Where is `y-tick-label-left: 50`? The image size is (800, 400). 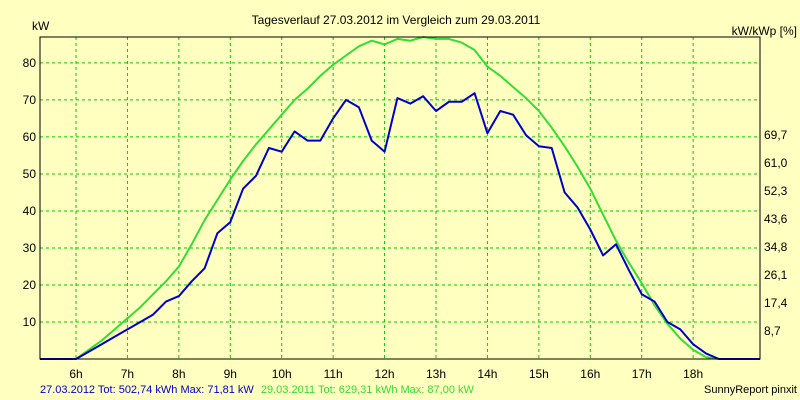 y-tick-label-left: 50 is located at coordinates (30, 174).